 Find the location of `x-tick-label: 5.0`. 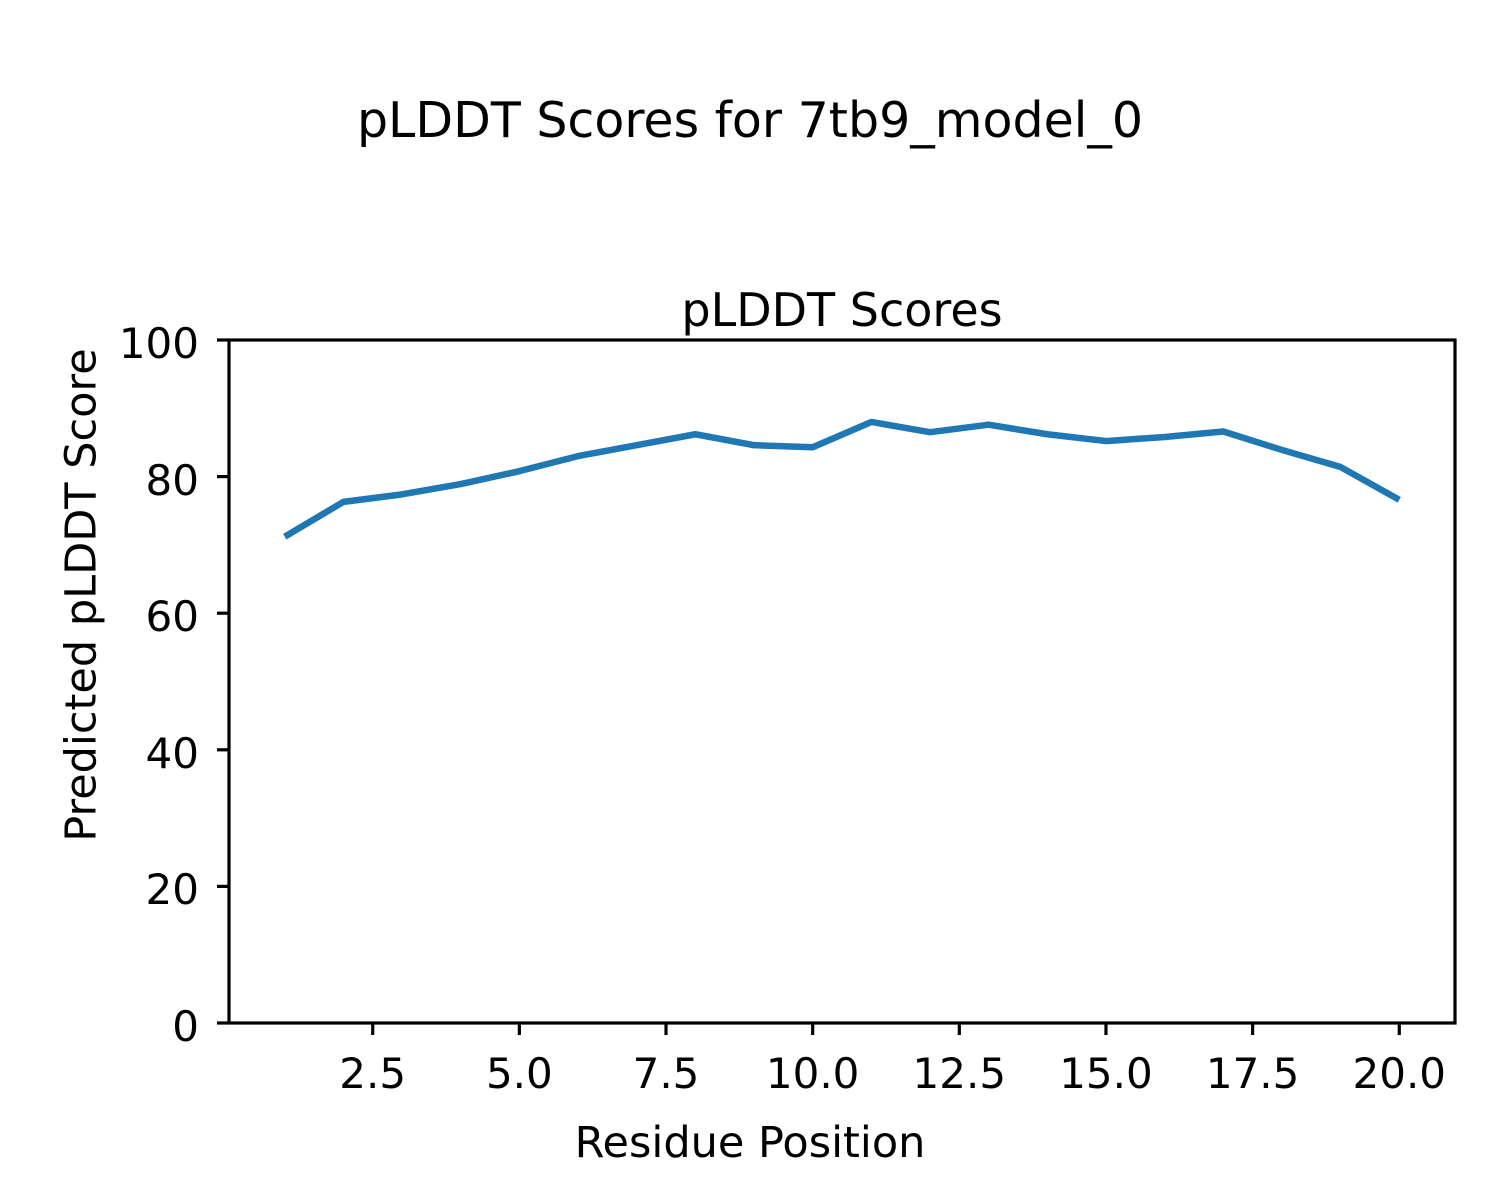

x-tick-label: 5.0 is located at coordinates (519, 1073).